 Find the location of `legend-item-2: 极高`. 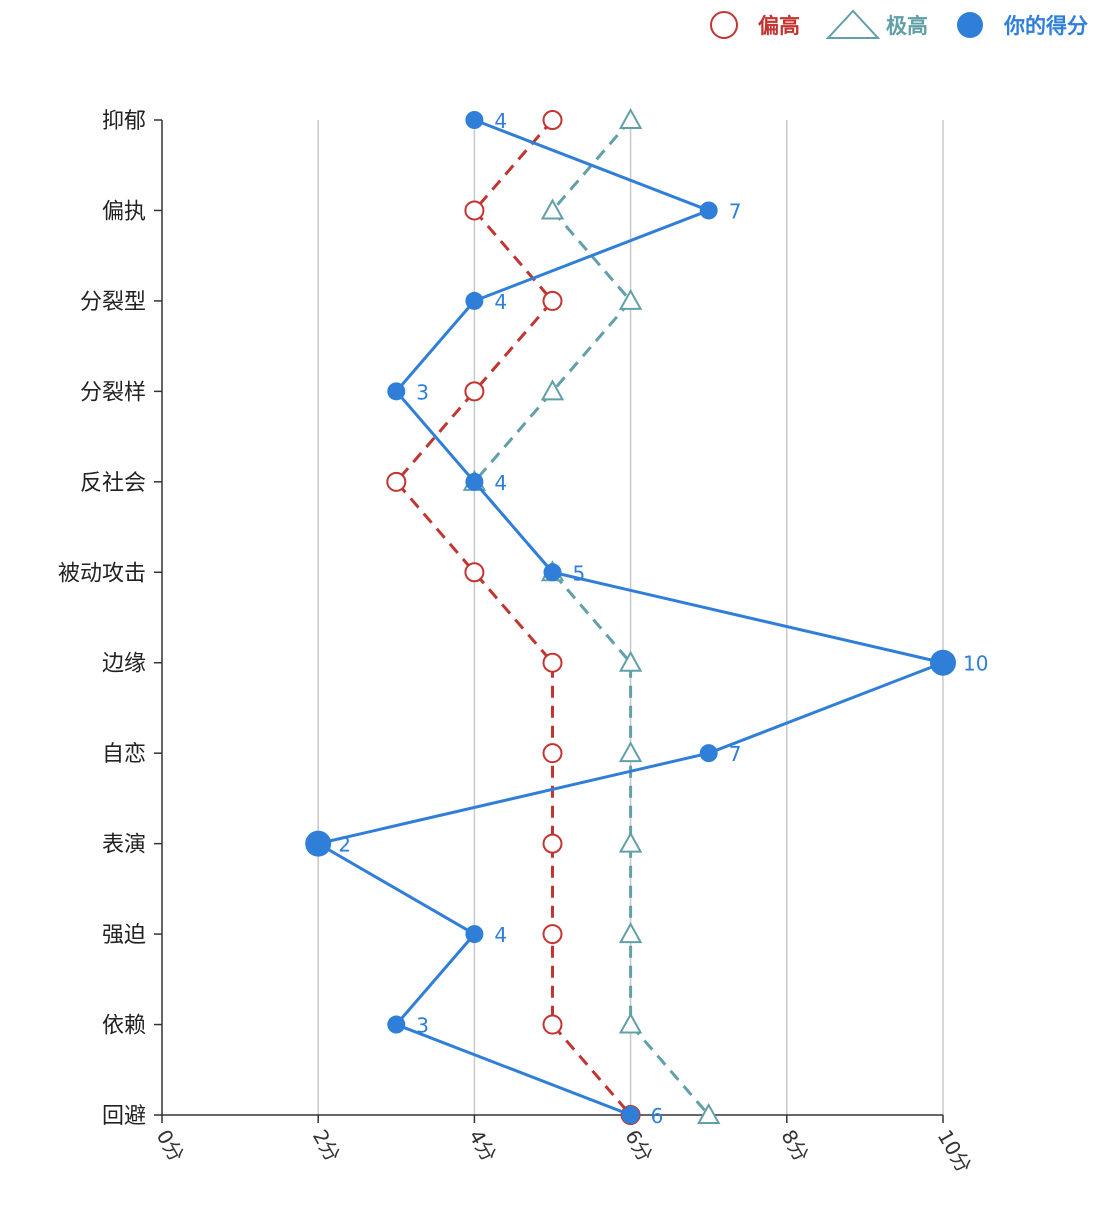

legend-item-2: 极高 is located at coordinates (876, 24).